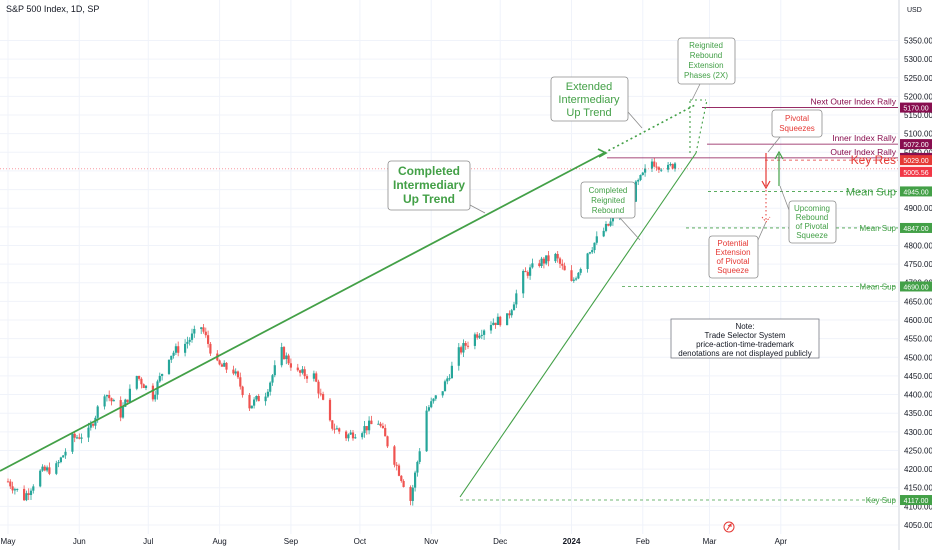 Image resolution: width=932 pixels, height=550 pixels. I want to click on completed-rebound-line-1: Completed, so click(608, 190).